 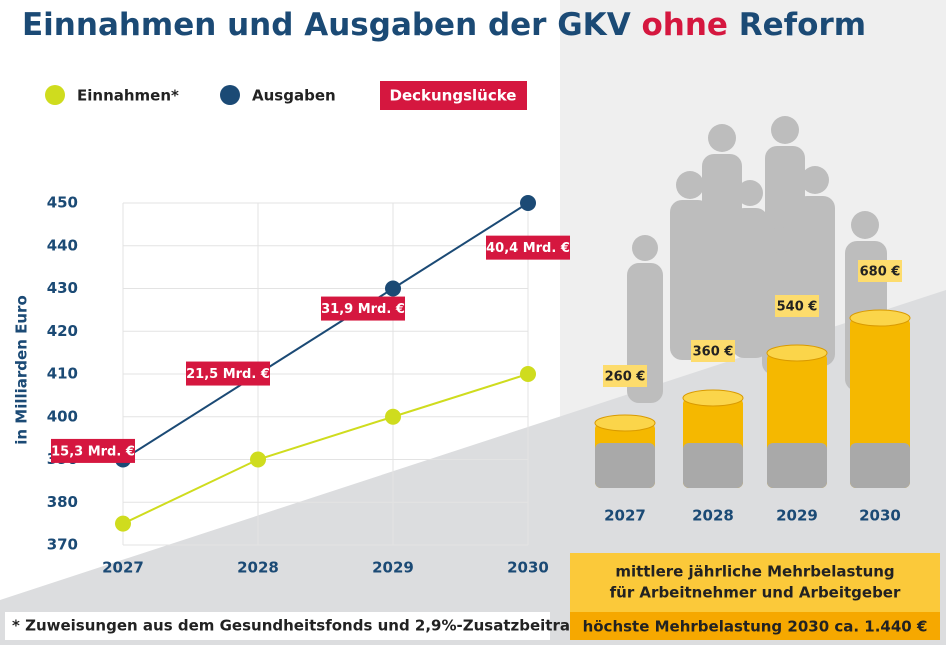 I want to click on legend-label: Ausgaben, so click(x=294, y=96).